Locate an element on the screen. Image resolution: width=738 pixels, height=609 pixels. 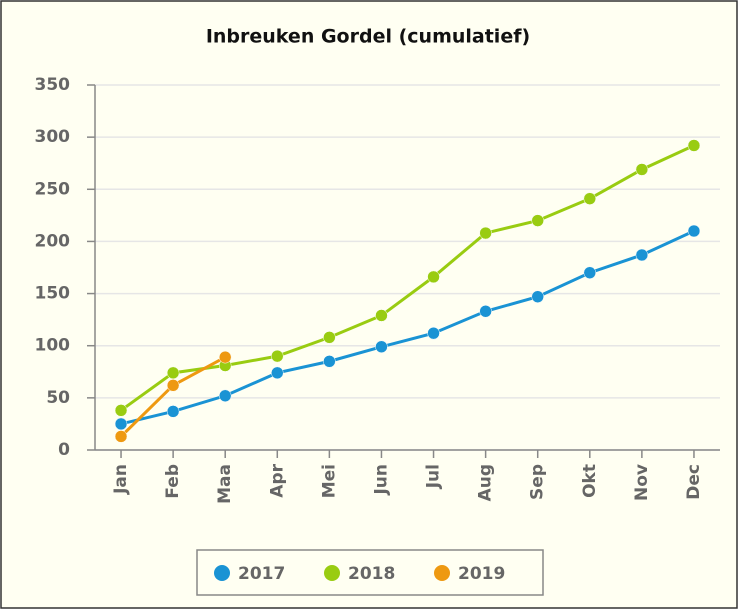
y-tick-label: 350 is located at coordinates (53, 85).